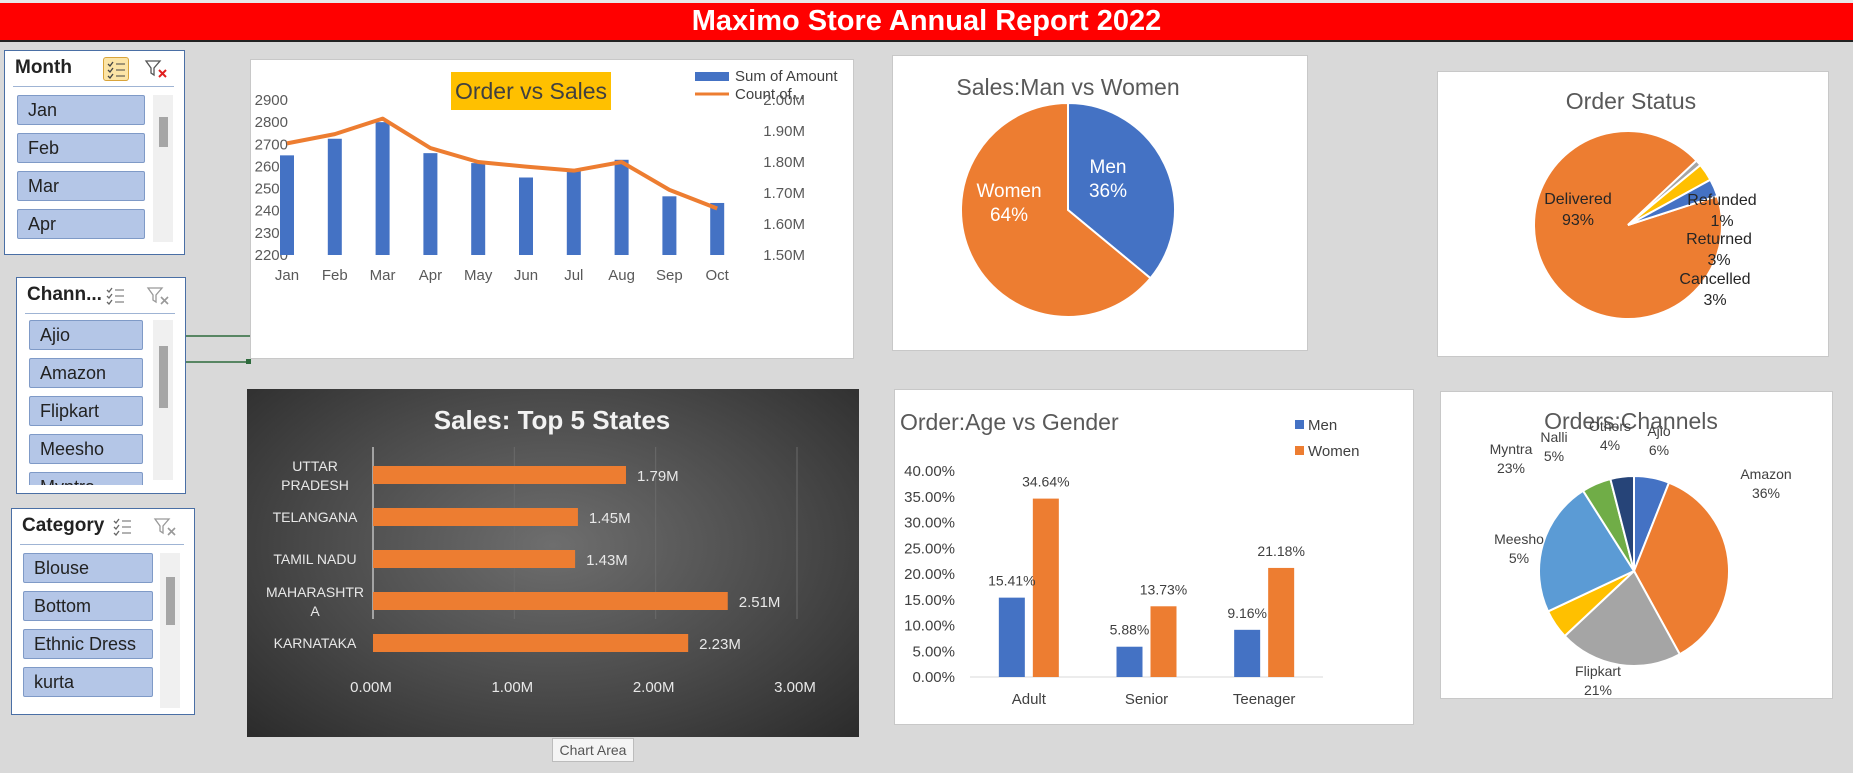 This screenshot has width=1853, height=773. What do you see at coordinates (88, 568) in the screenshot?
I see `slicer-item-blouse: Blouse` at bounding box center [88, 568].